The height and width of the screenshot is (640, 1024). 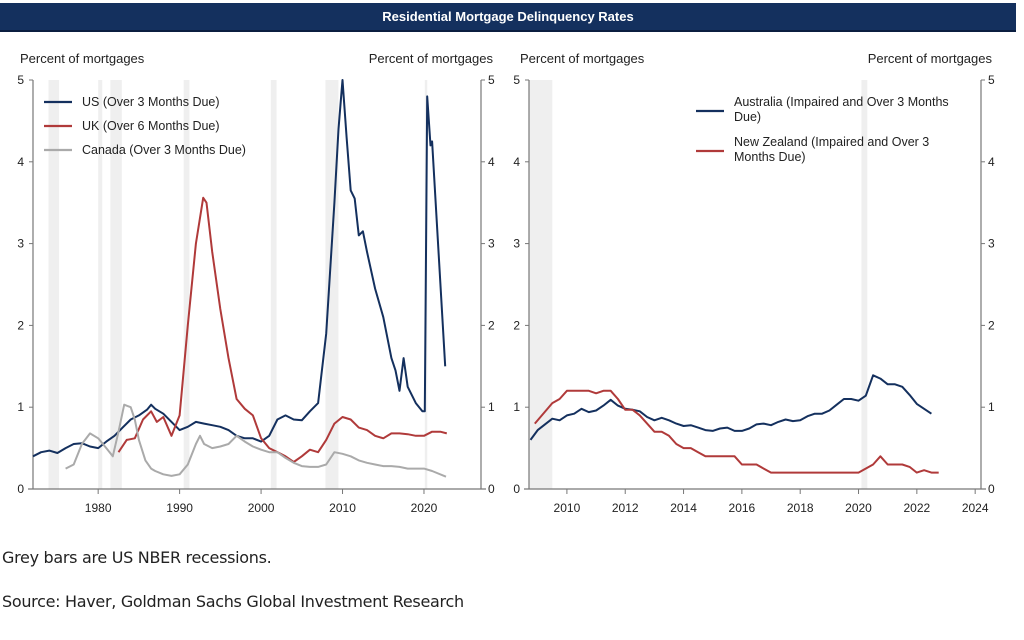 What do you see at coordinates (747, 117) in the screenshot?
I see `legend-label-australia-line2: Due)` at bounding box center [747, 117].